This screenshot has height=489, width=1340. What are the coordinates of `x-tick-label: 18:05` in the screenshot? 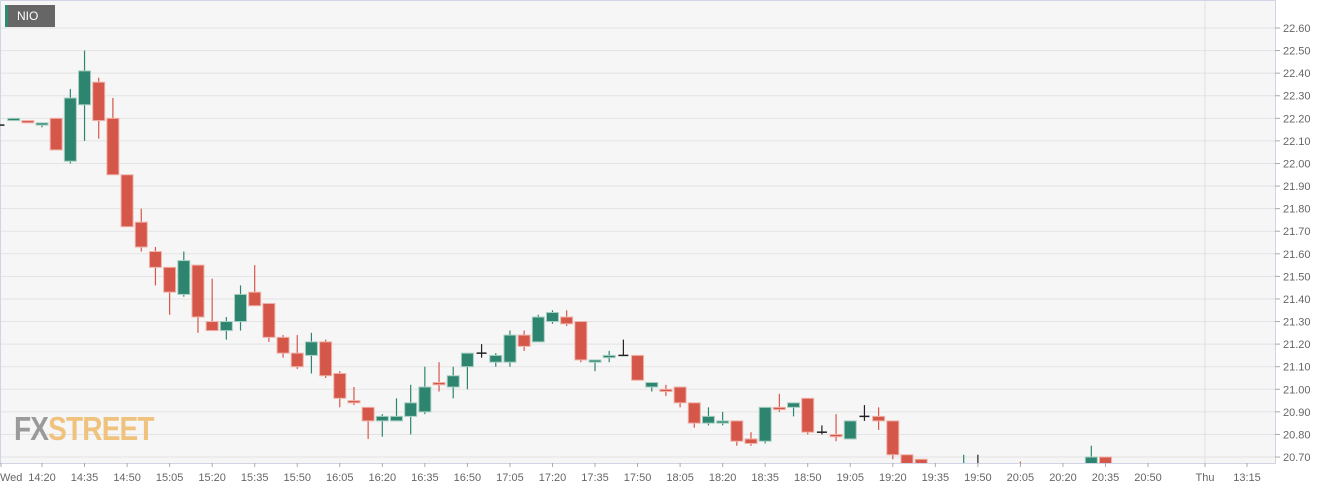 It's located at (680, 478).